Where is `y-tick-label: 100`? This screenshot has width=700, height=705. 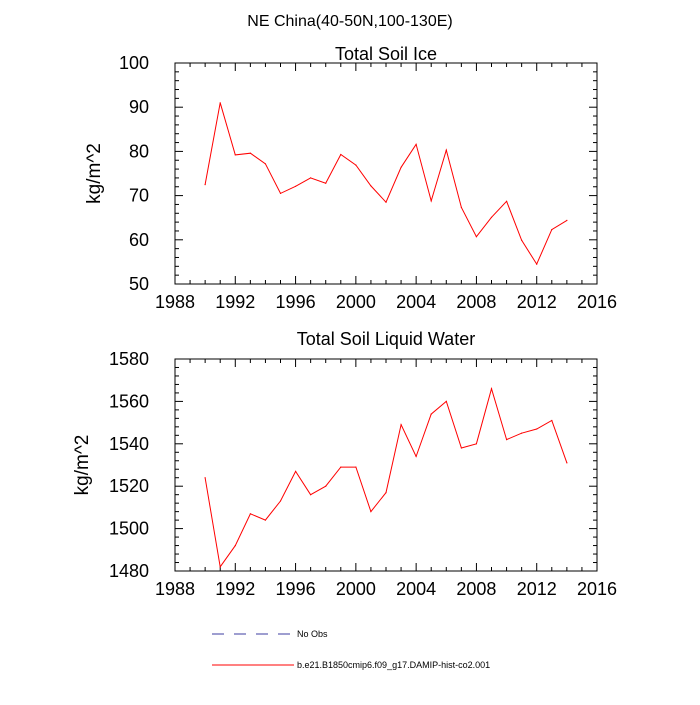 y-tick-label: 100 is located at coordinates (134, 63).